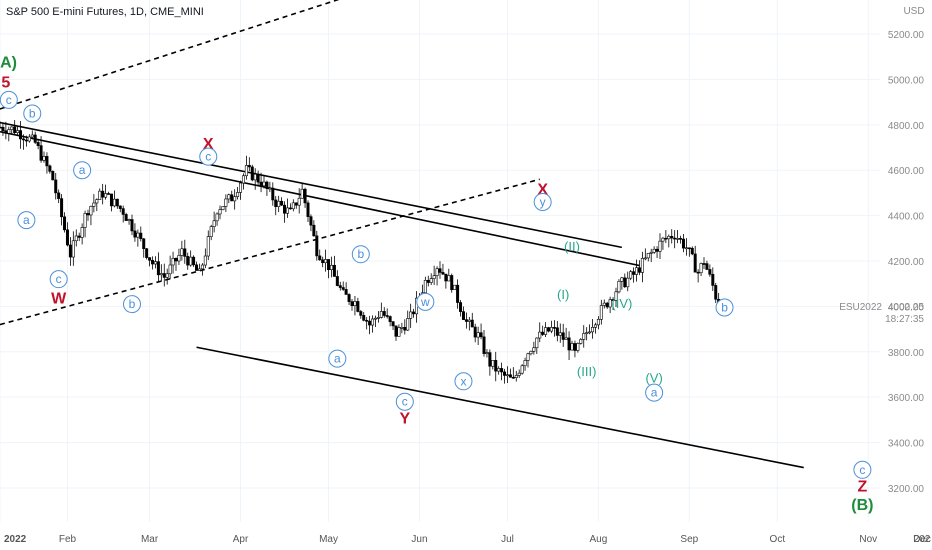 The width and height of the screenshot is (932, 550). Describe the element at coordinates (5, 83) in the screenshot. I see `wave-label: 5` at that location.